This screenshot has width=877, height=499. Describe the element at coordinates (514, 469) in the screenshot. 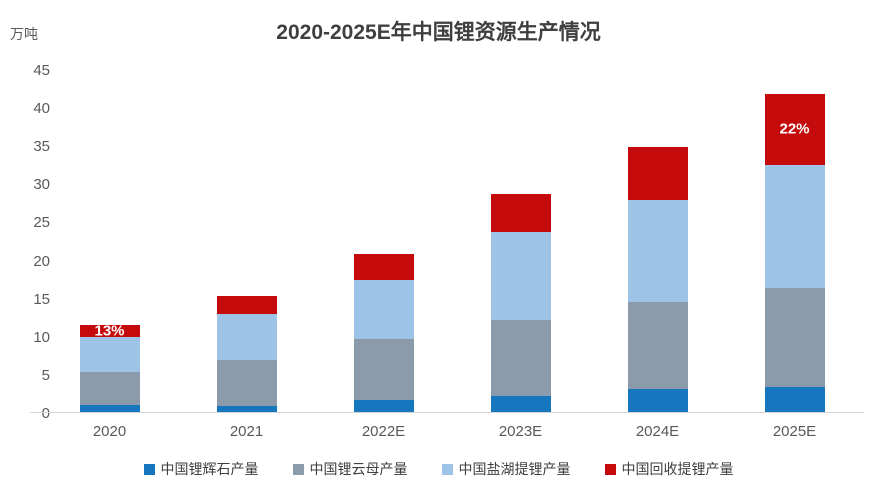

I see `legend-label: 中国盐湖提锂产量` at that location.